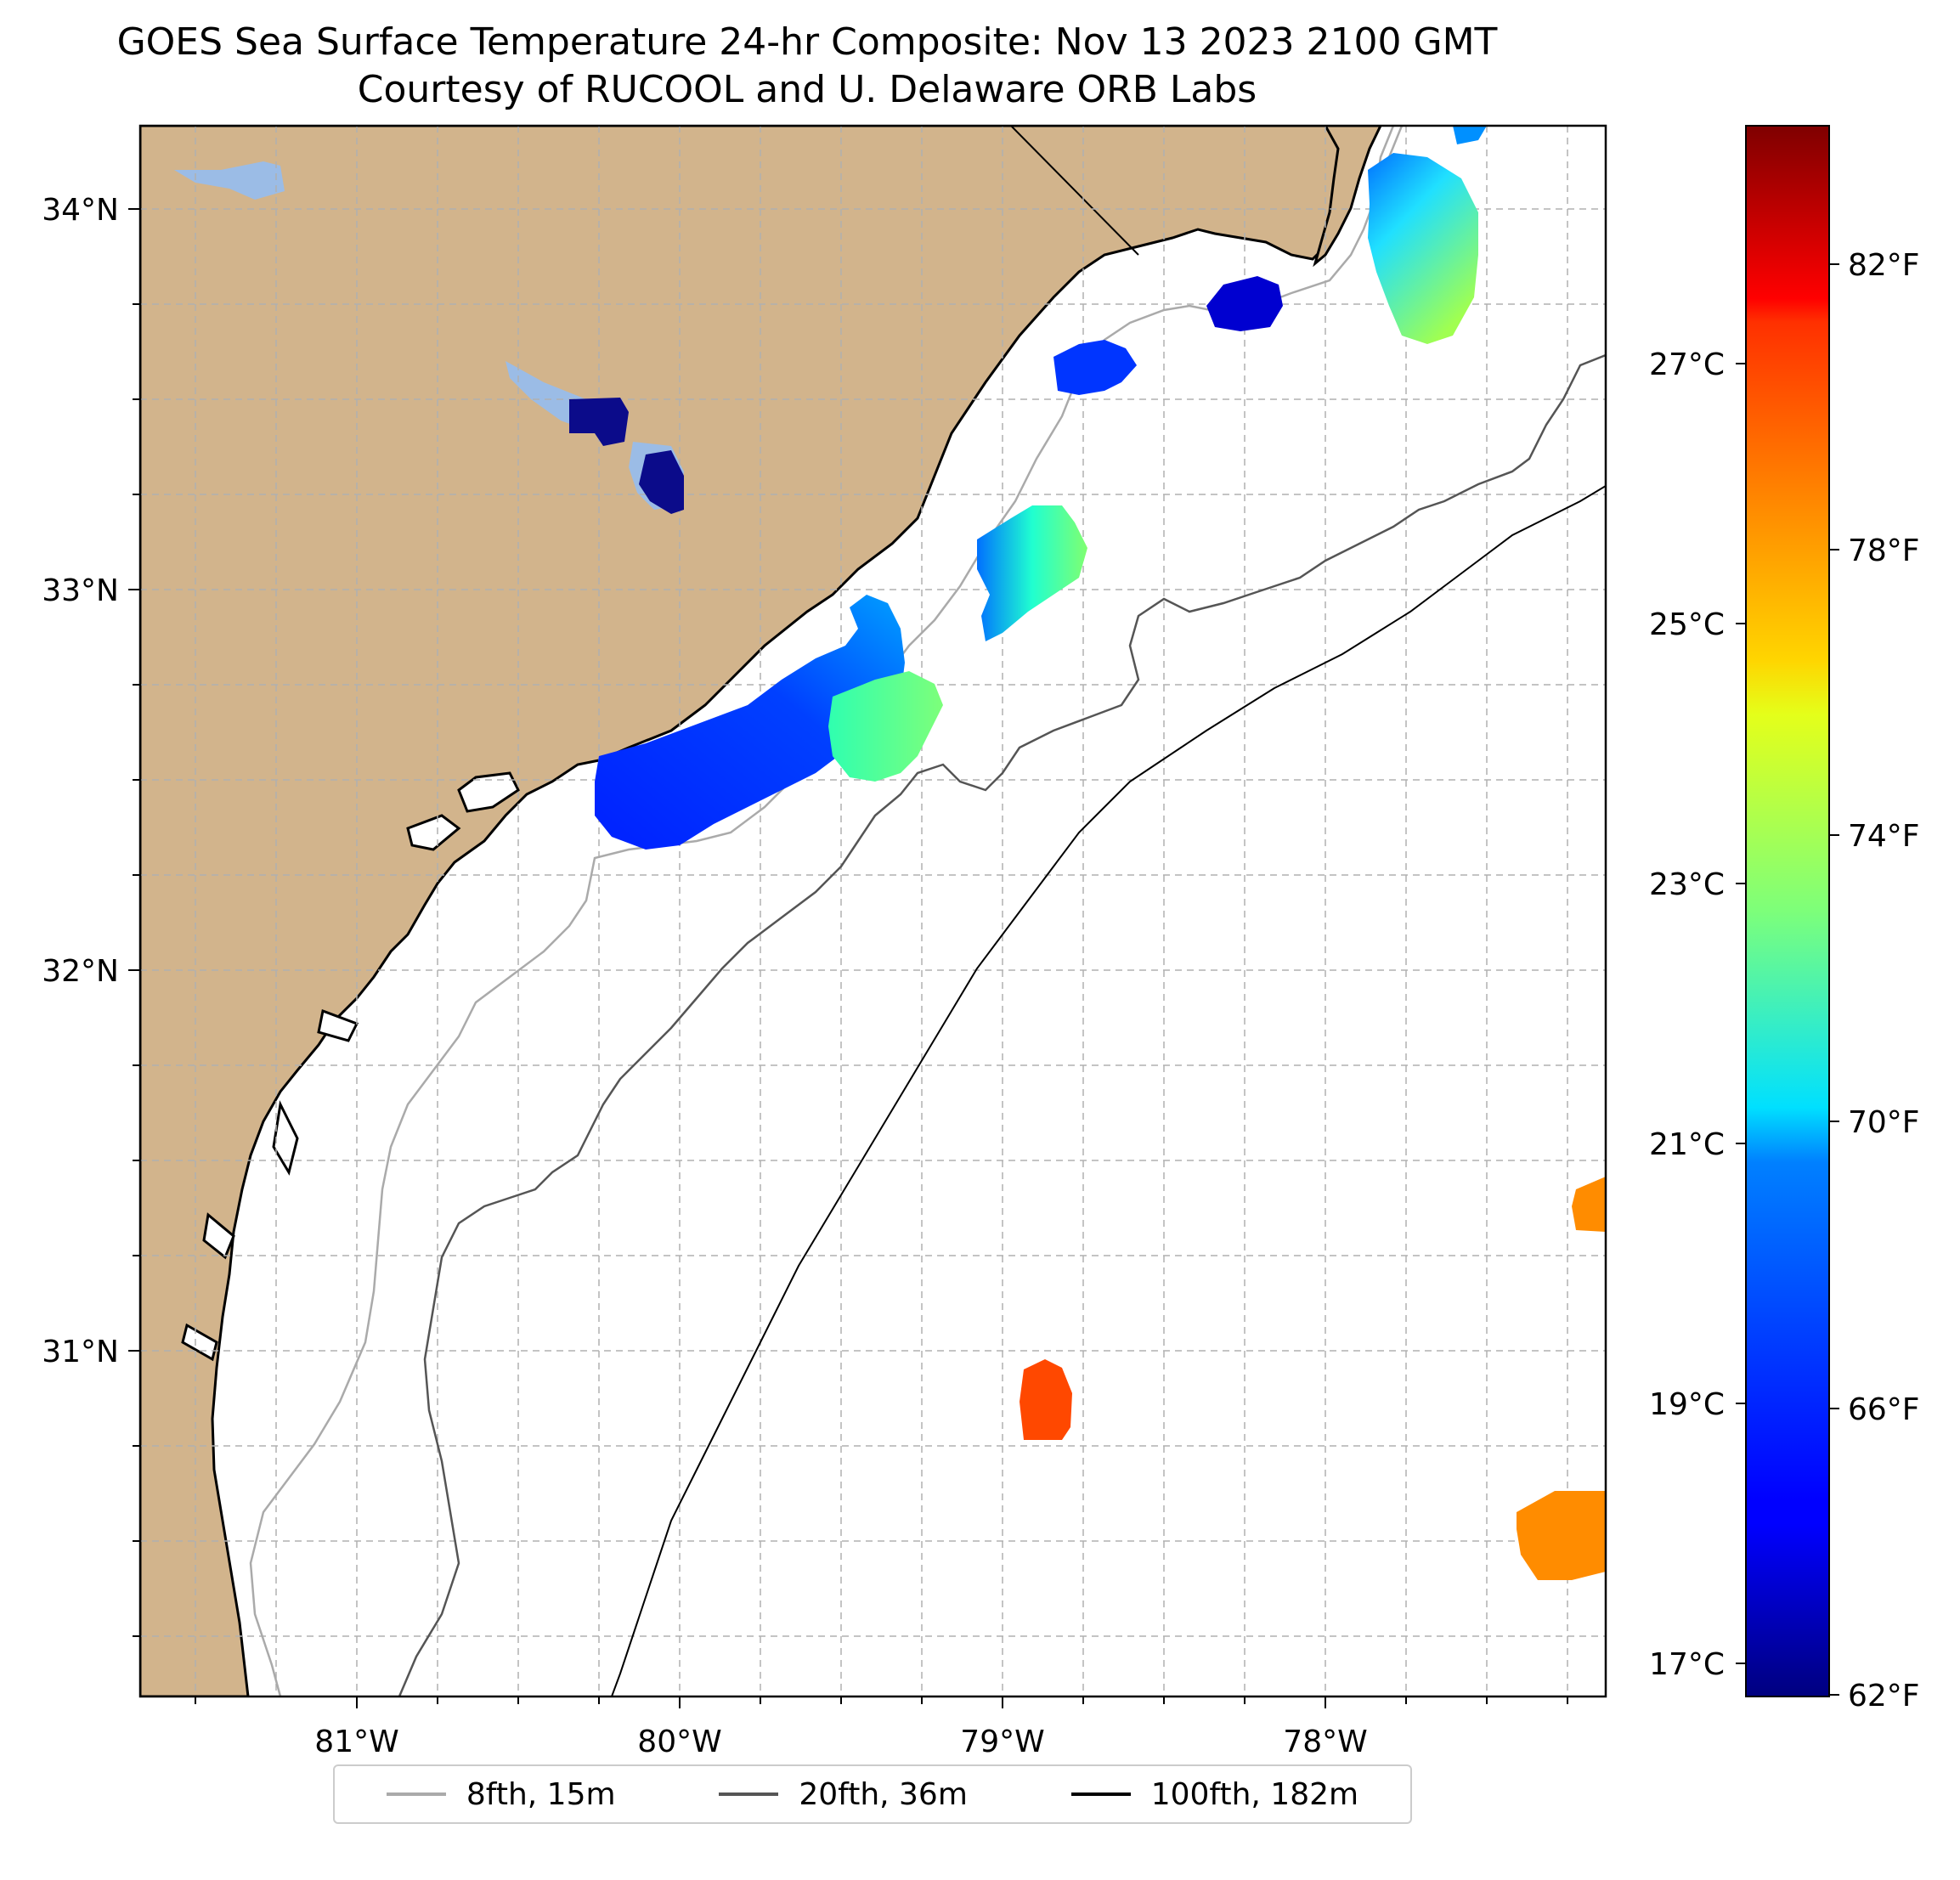 The height and width of the screenshot is (1880, 1960). What do you see at coordinates (1002, 1742) in the screenshot?
I see `x-tick-label-79w: 79°W` at bounding box center [1002, 1742].